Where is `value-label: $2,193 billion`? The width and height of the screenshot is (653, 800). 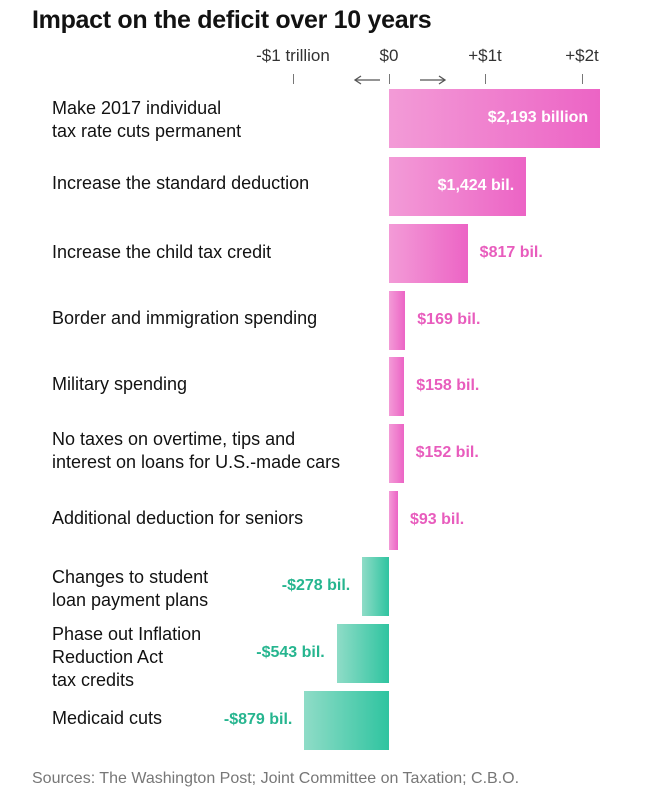
value-label: $2,193 billion is located at coordinates (538, 117).